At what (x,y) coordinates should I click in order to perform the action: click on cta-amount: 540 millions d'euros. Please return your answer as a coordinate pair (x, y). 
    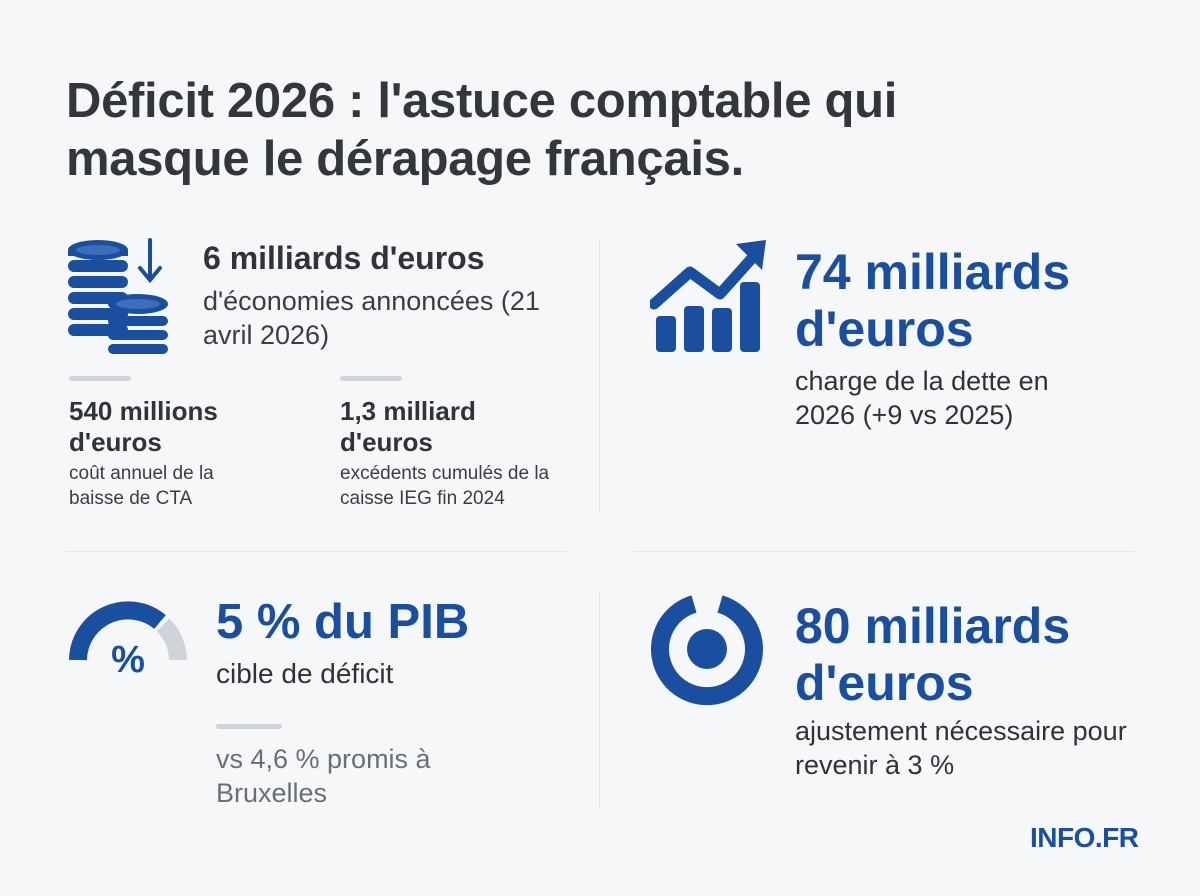
    Looking at the image, I should click on (143, 426).